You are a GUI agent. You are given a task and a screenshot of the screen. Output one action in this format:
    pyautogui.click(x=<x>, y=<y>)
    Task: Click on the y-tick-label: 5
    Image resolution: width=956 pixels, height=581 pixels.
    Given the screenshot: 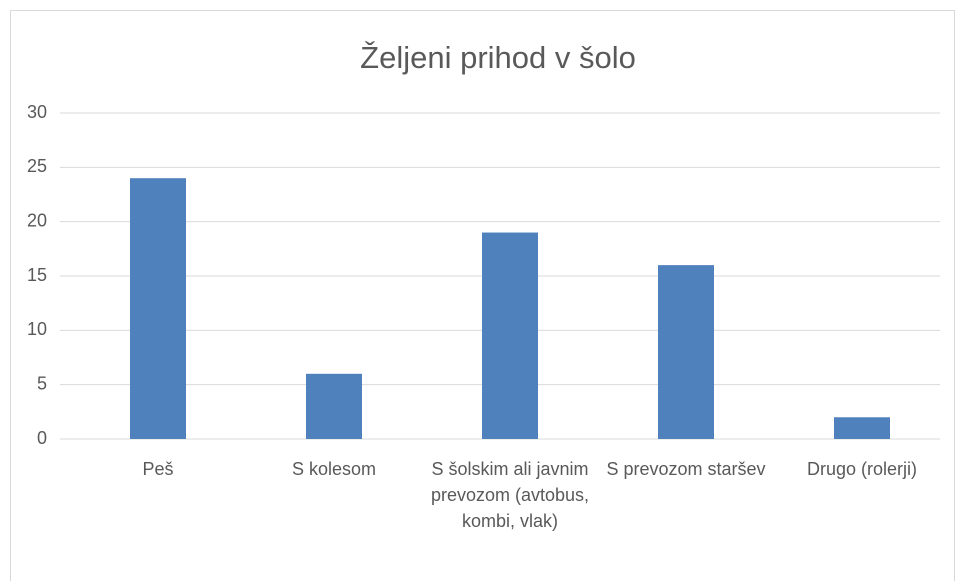 What is the action you would take?
    pyautogui.click(x=42, y=383)
    